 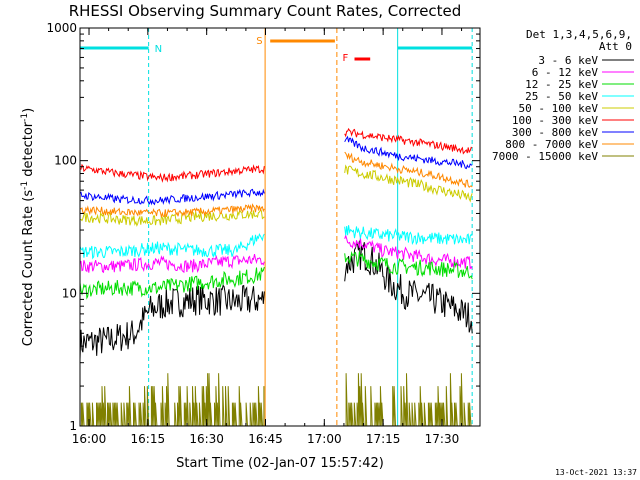 What do you see at coordinates (555, 120) in the screenshot?
I see `legend-entry-label: 100 - 300 keV` at bounding box center [555, 120].